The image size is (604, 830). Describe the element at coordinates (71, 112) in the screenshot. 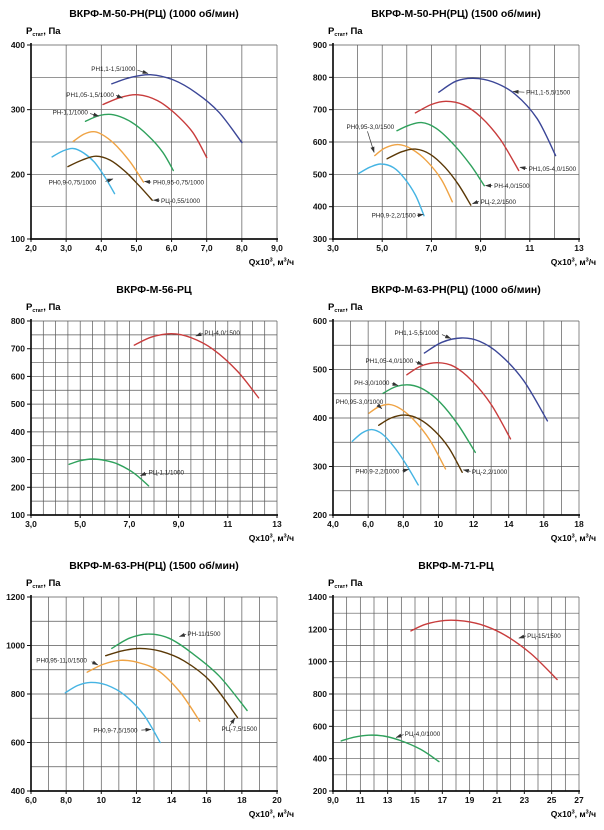

I see `curve-label: РН-1,1/1000` at that location.